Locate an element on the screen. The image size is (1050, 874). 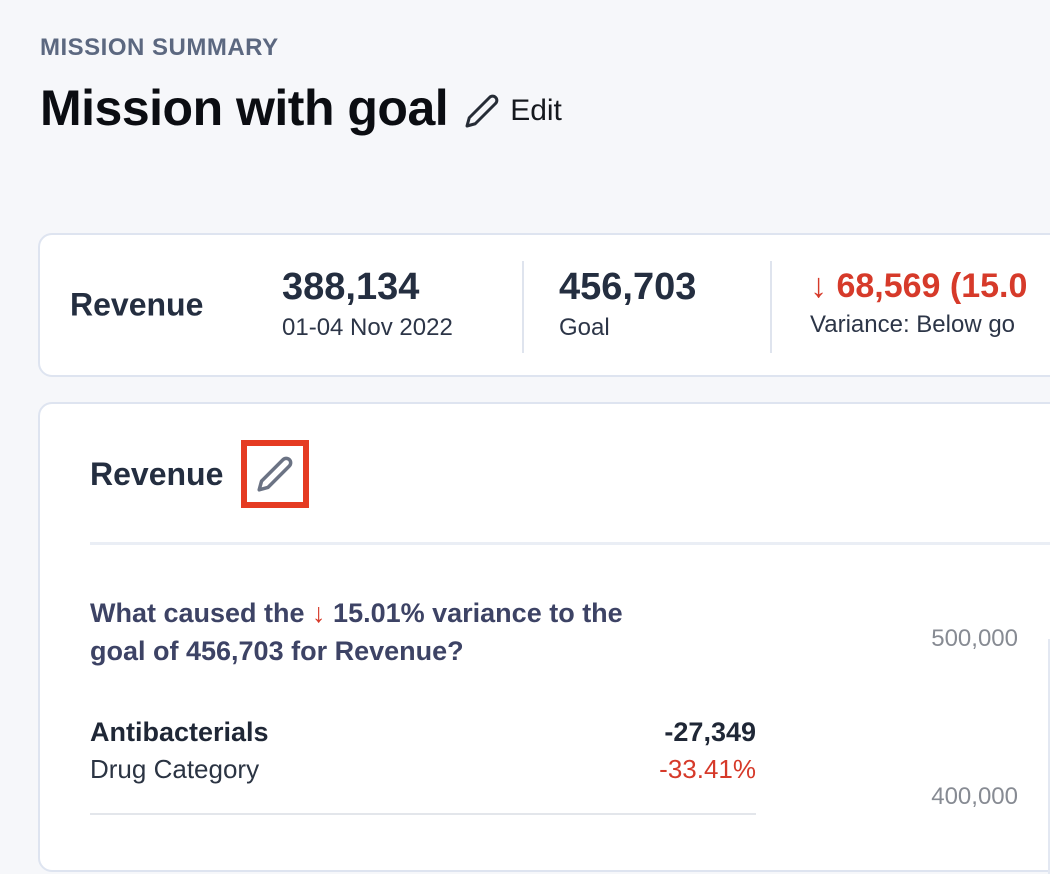
kpi-current-stat: 388,134 01-04 Nov 2022 is located at coordinates (367, 304).